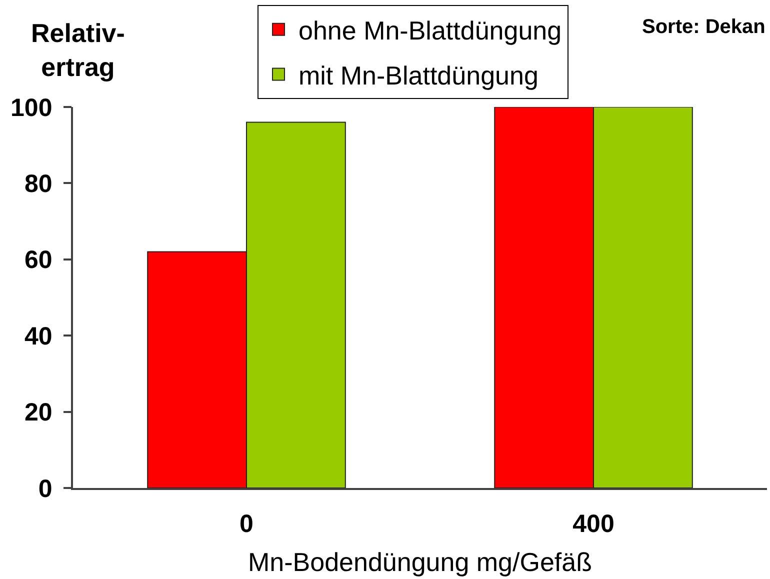 The width and height of the screenshot is (770, 579). I want to click on y-tick-label: 80, so click(38, 184).